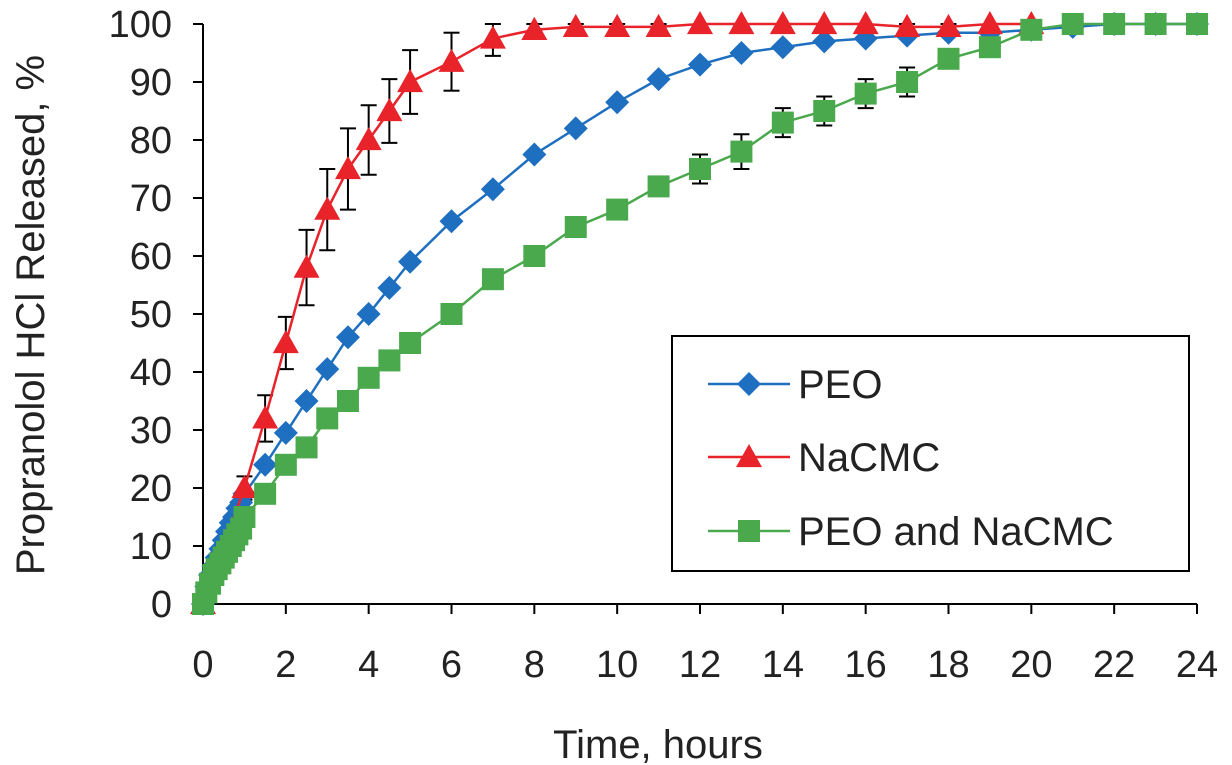 Image resolution: width=1232 pixels, height=765 pixels. What do you see at coordinates (617, 665) in the screenshot?
I see `x-tick-label: 10` at bounding box center [617, 665].